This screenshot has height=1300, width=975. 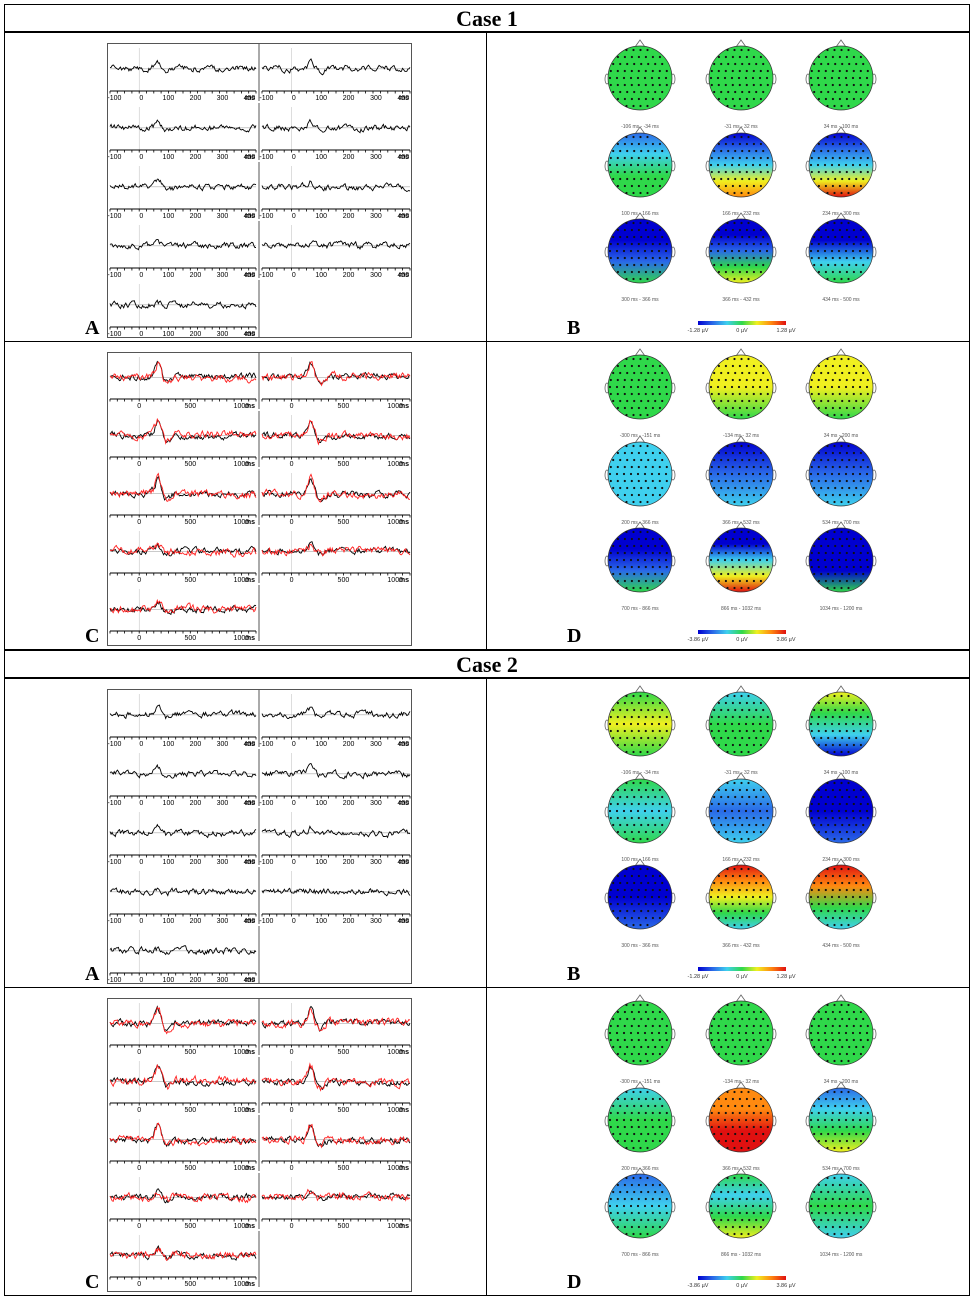 What do you see at coordinates (841, 1126) in the screenshot?
I see `topographic-map: 534 ms - 700 ms` at bounding box center [841, 1126].